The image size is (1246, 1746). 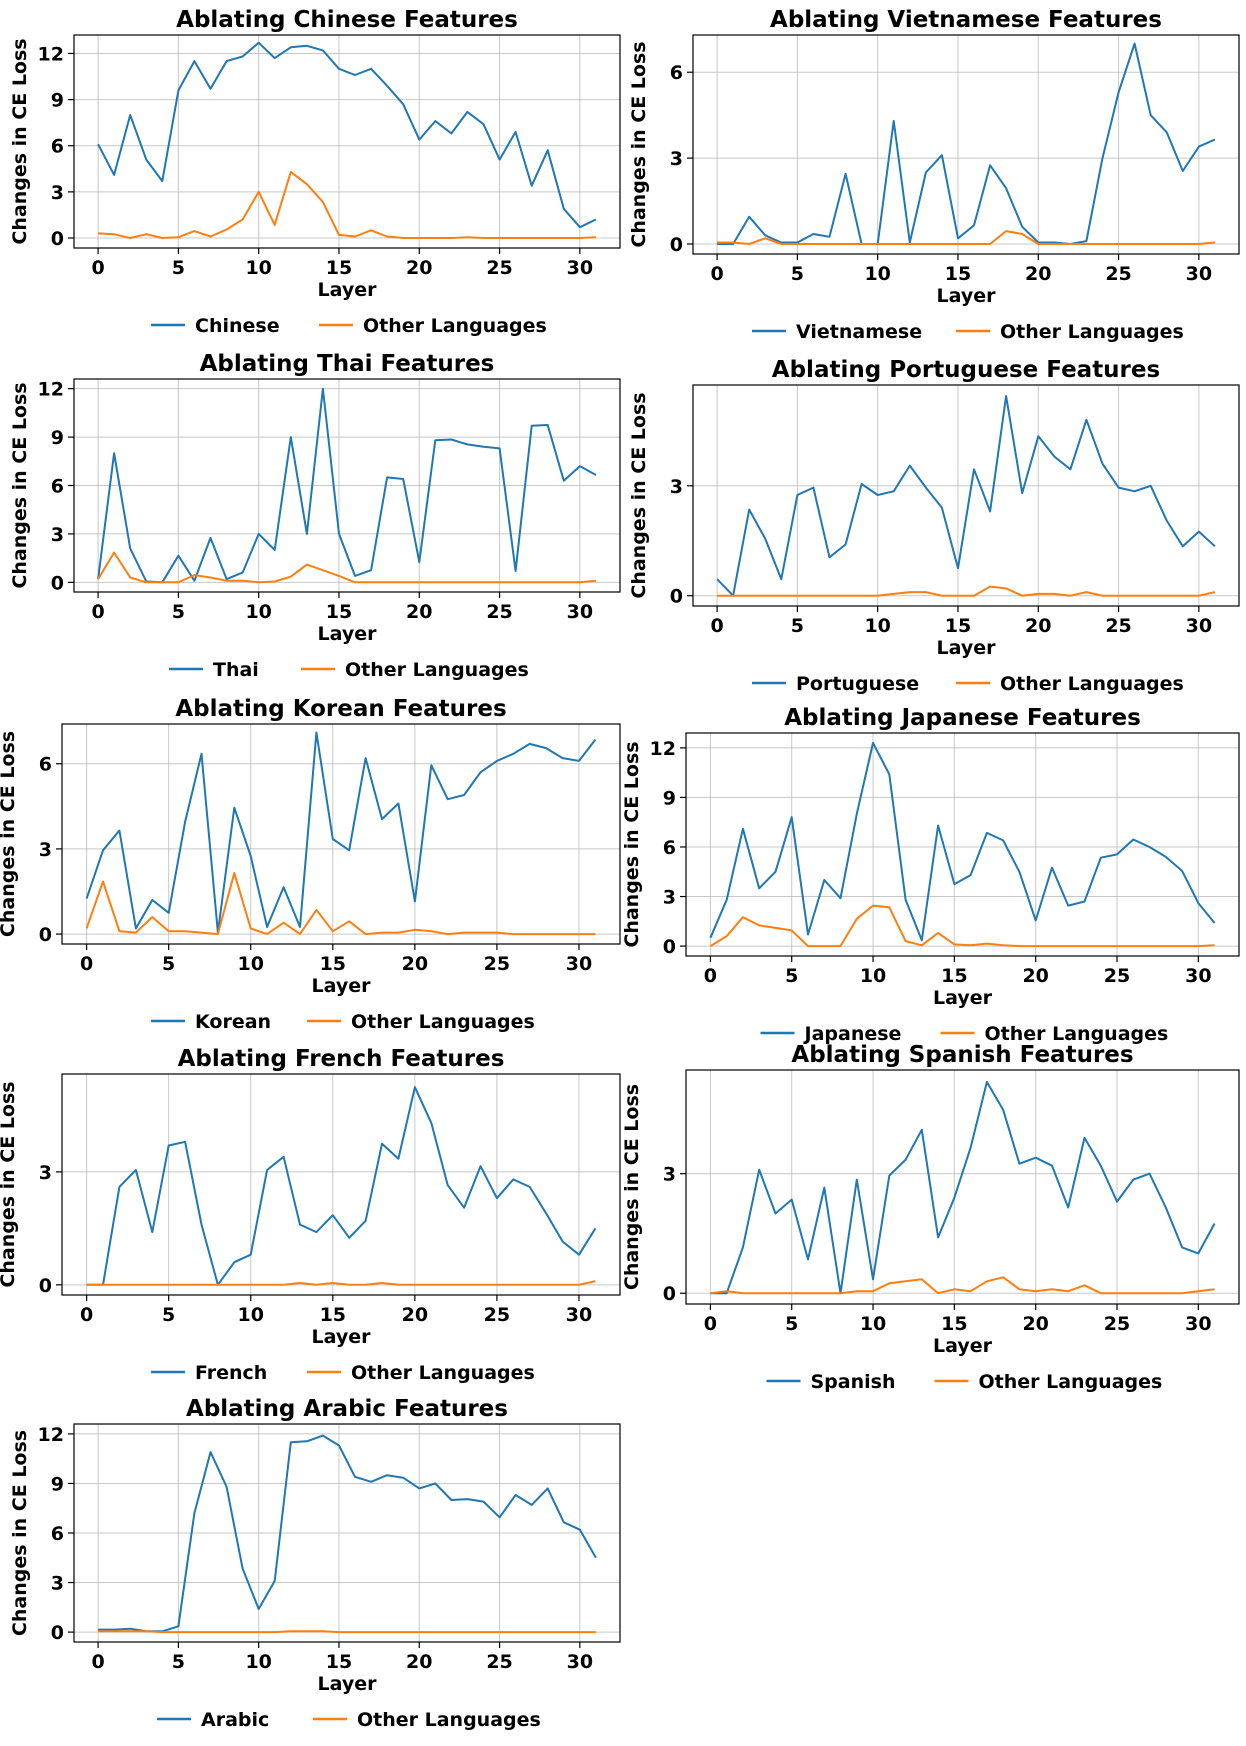 What do you see at coordinates (347, 1409) in the screenshot?
I see `chart-title: Ablating Arabic Features` at bounding box center [347, 1409].